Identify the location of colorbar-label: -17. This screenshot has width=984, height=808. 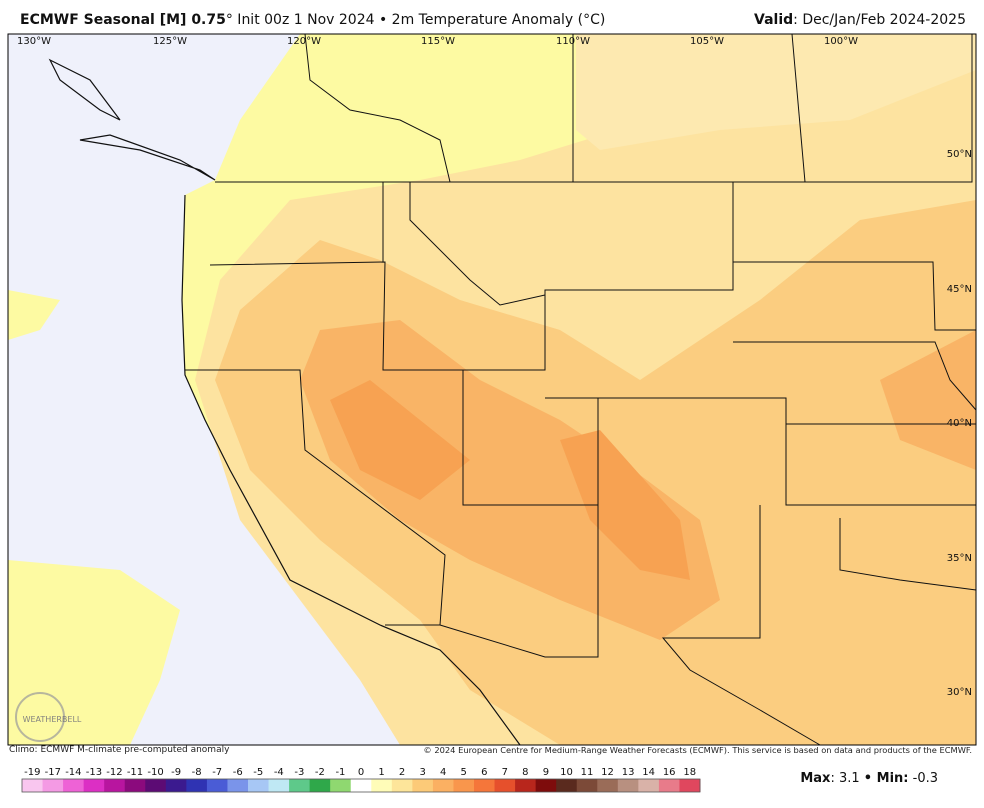
(53, 772).